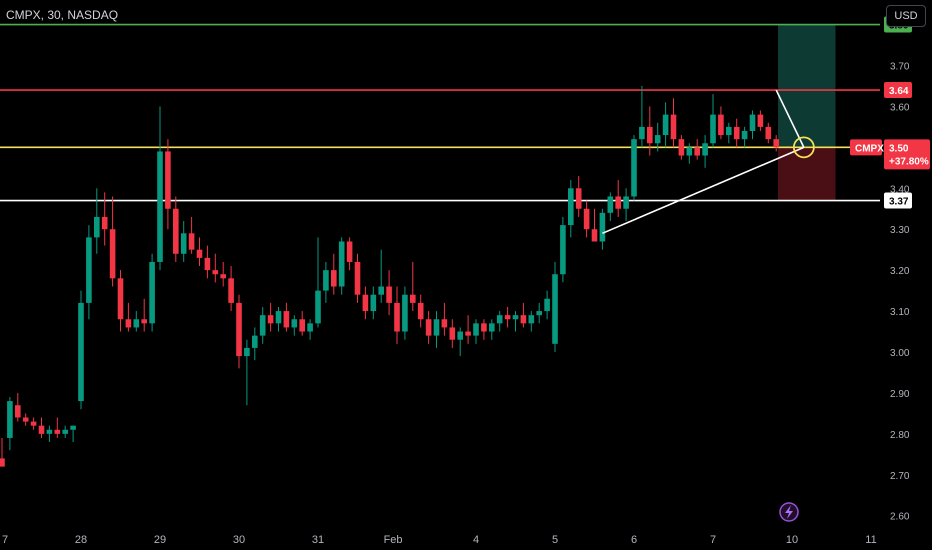 The image size is (932, 550). Describe the element at coordinates (906, 16) in the screenshot. I see `currency-button: USD` at that location.